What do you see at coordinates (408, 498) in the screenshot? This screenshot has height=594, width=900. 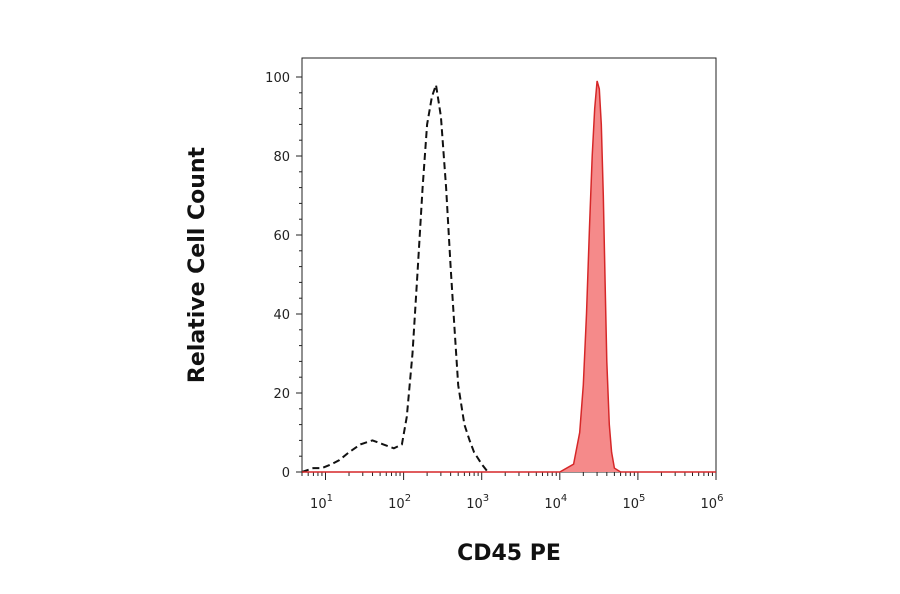 I see `x-tick-exponent: 2` at bounding box center [408, 498].